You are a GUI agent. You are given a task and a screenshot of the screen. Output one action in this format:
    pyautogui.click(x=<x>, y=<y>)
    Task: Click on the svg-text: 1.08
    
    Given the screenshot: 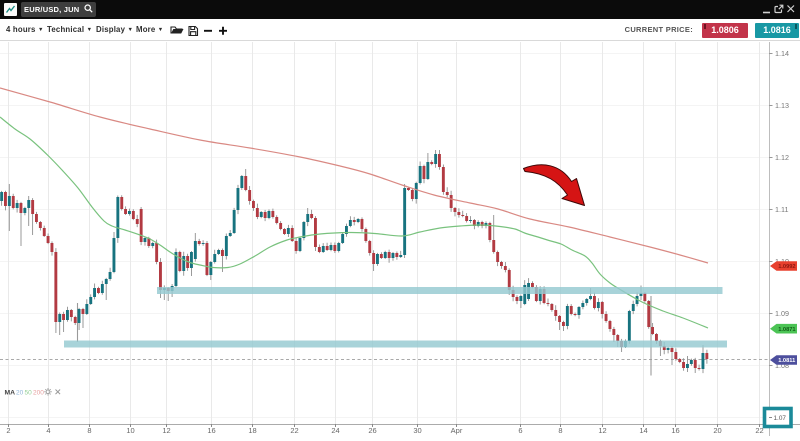 What is the action you would take?
    pyautogui.click(x=782, y=365)
    